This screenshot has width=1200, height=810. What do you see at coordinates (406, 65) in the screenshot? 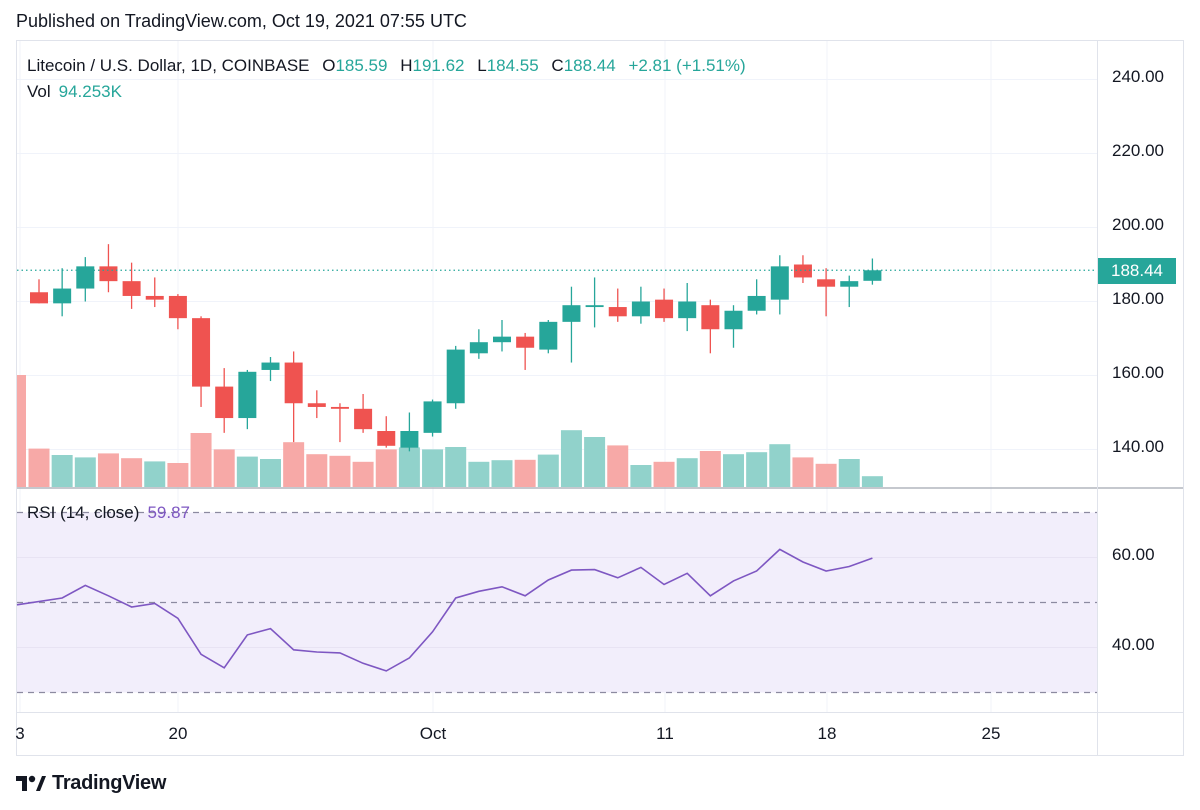
I see `high-label: H` at bounding box center [406, 65].